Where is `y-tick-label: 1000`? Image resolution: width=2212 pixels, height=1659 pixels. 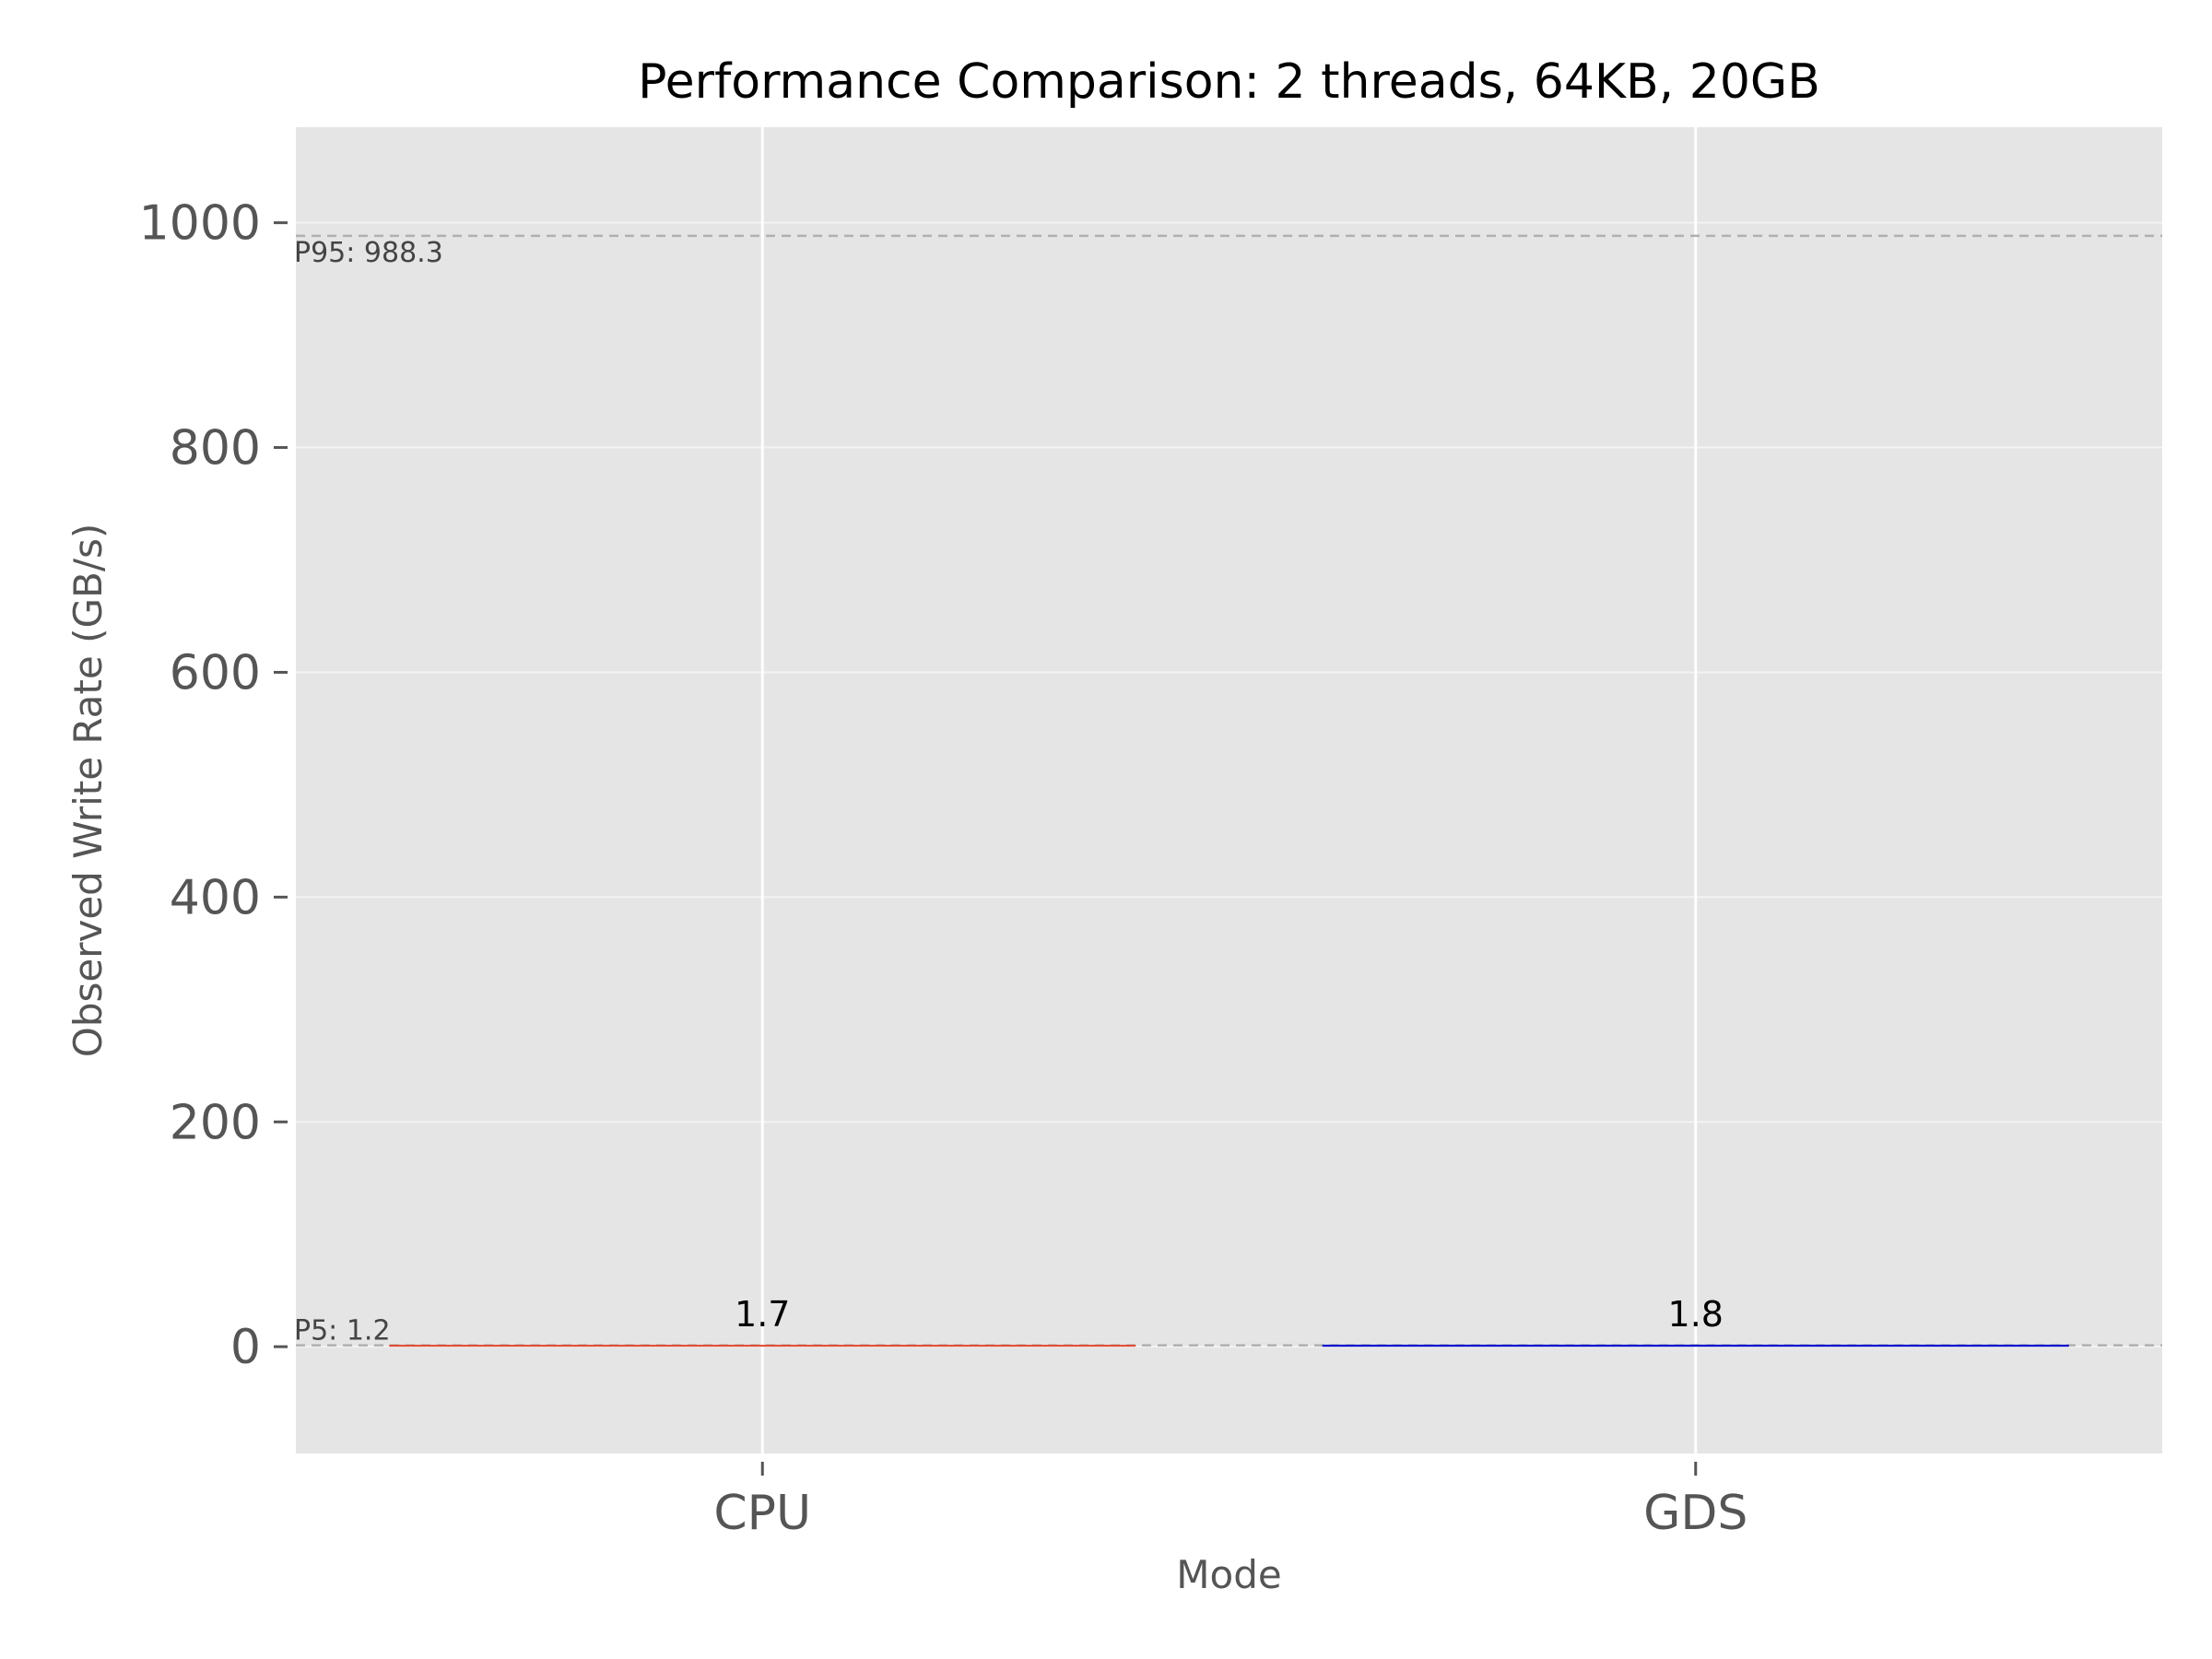
y-tick-label: 1000 is located at coordinates (200, 224).